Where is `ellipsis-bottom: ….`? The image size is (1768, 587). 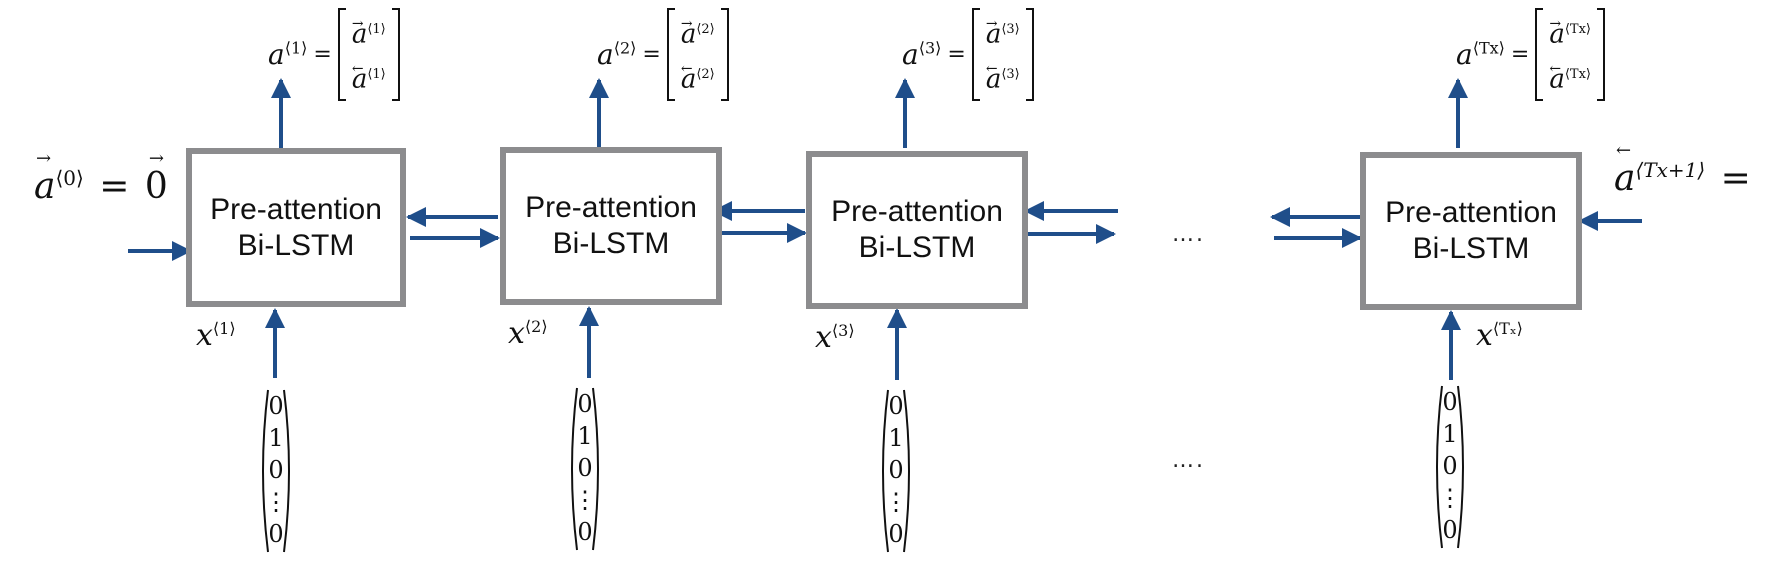 ellipsis-bottom: …. is located at coordinates (1188, 460).